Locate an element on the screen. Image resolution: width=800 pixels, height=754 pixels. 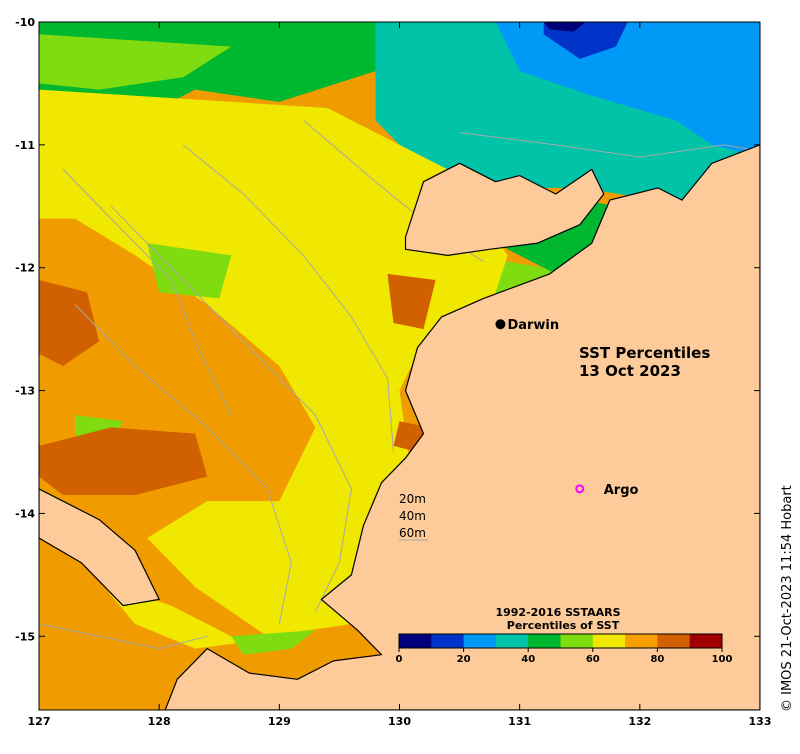
colorbar-tick-label: 0 is located at coordinates (399, 659).